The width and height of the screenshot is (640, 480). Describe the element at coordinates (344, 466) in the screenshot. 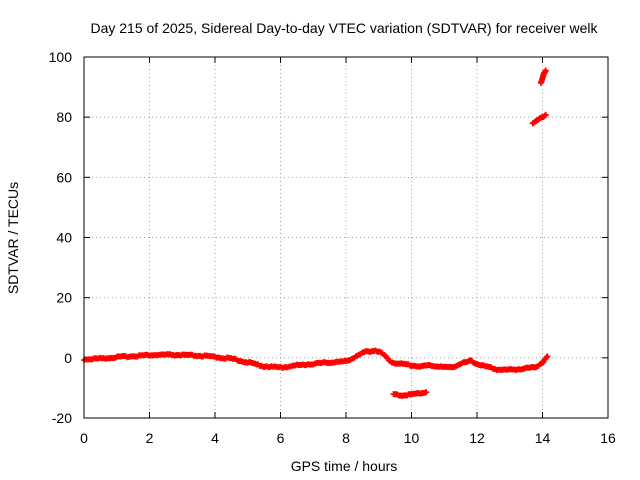

I see `x-axis-label: GPS time / hours` at that location.